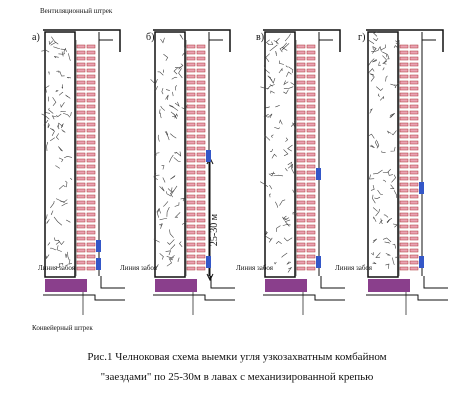 The height and width of the screenshot is (407, 474). What do you see at coordinates (139, 268) in the screenshot?
I see `face-line-label: Линия забоя` at bounding box center [139, 268].